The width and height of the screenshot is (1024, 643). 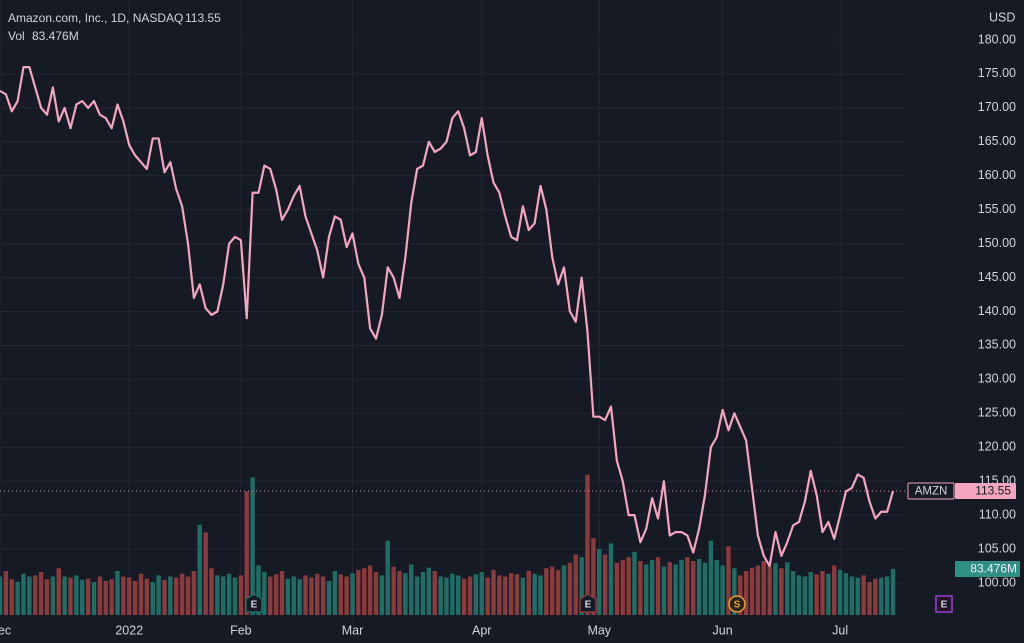 What do you see at coordinates (129, 630) in the screenshot?
I see `x-tick-label: 2022` at bounding box center [129, 630].